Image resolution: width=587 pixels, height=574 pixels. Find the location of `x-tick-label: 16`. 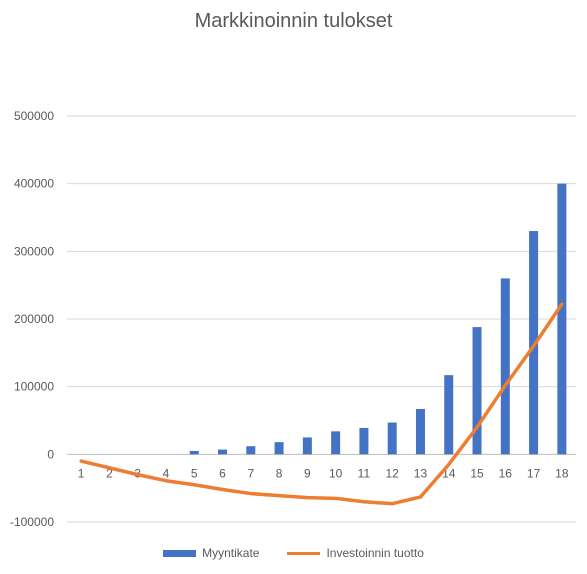

x-tick-label: 16 is located at coordinates (506, 473).